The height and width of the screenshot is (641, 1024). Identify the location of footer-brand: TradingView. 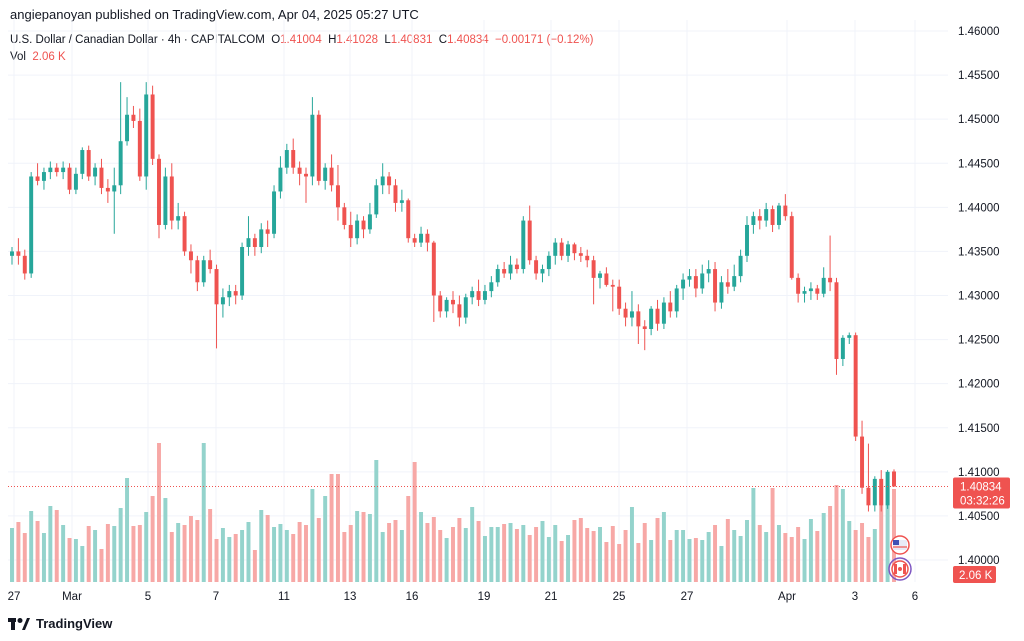
(60, 623).